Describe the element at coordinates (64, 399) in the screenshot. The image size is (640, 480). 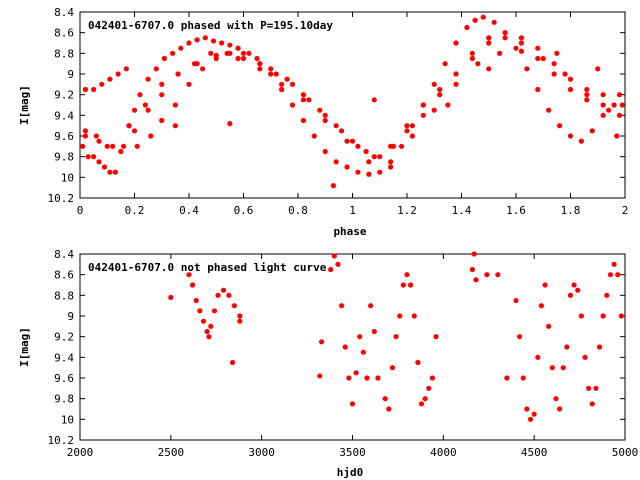
I see `unphased-y-tick-label: 9.8` at that location.